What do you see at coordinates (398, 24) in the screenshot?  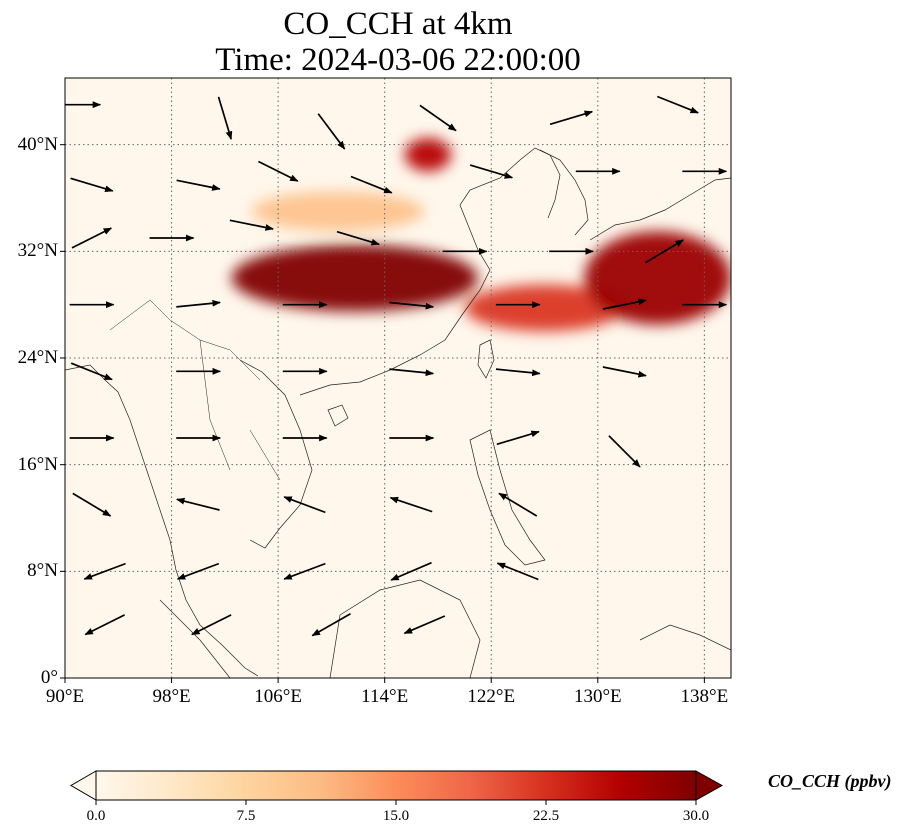 I see `title-line-1: CO_CCH at 4km` at bounding box center [398, 24].